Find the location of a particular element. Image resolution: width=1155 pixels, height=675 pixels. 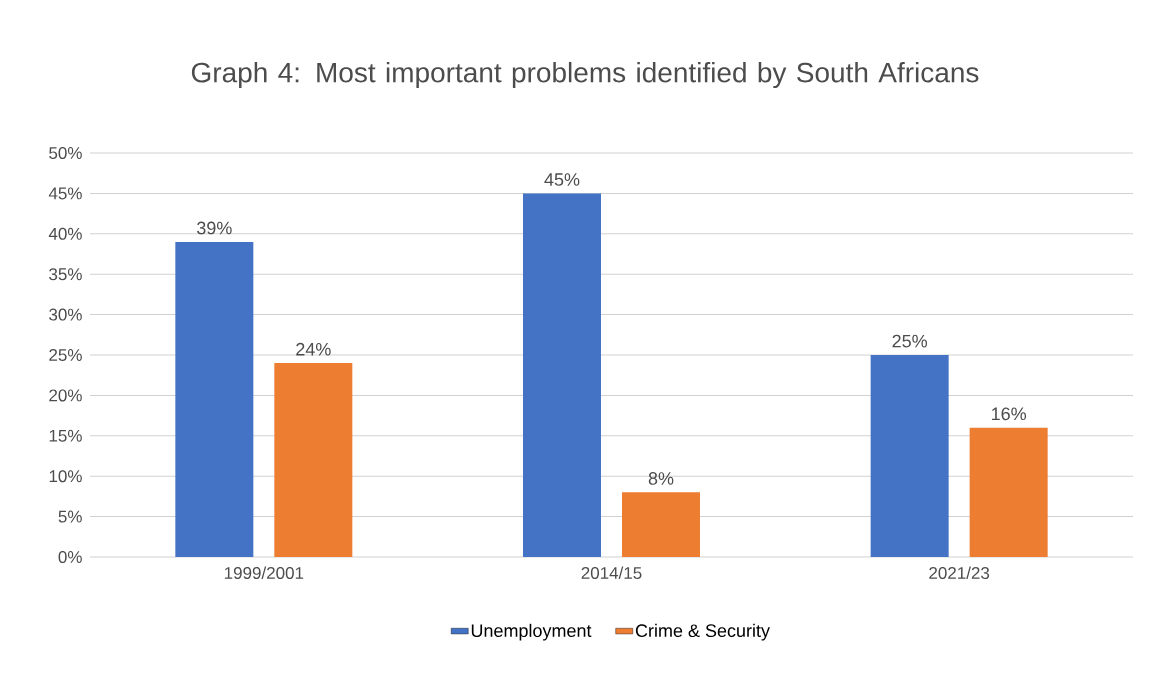

data-label: 25% is located at coordinates (910, 341).